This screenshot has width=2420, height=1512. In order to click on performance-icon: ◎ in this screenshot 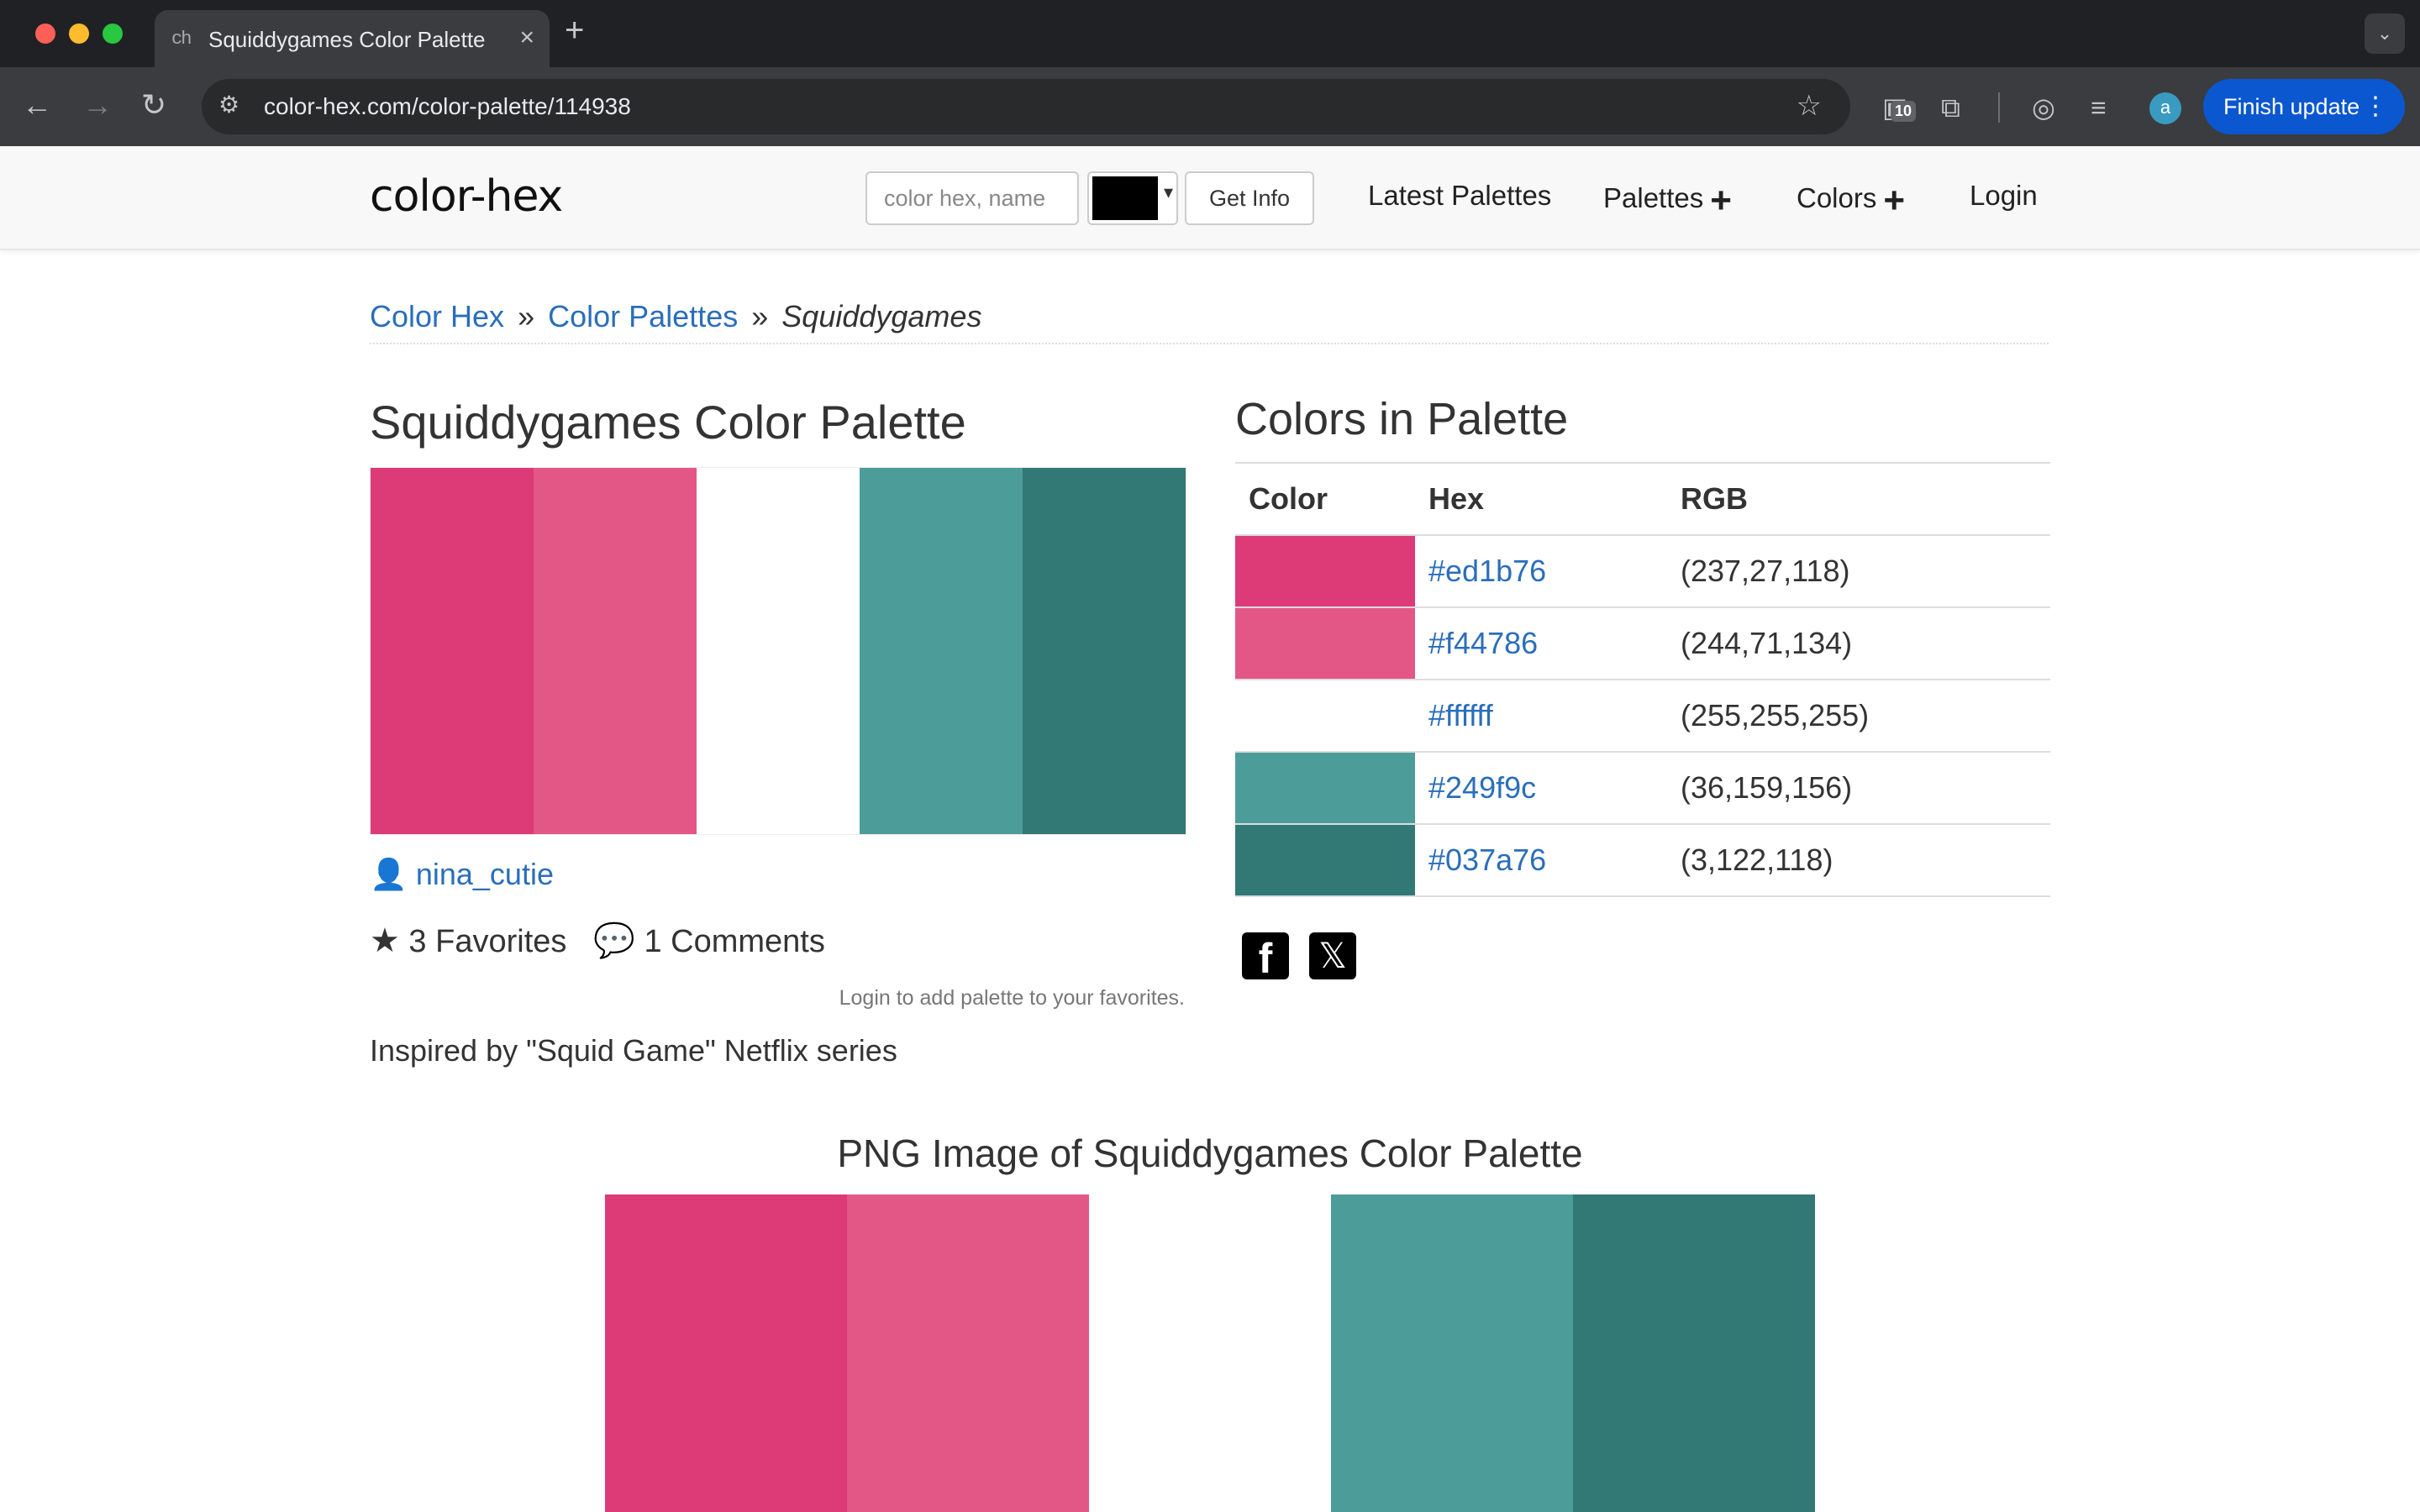, I will do `click(2044, 107)`.